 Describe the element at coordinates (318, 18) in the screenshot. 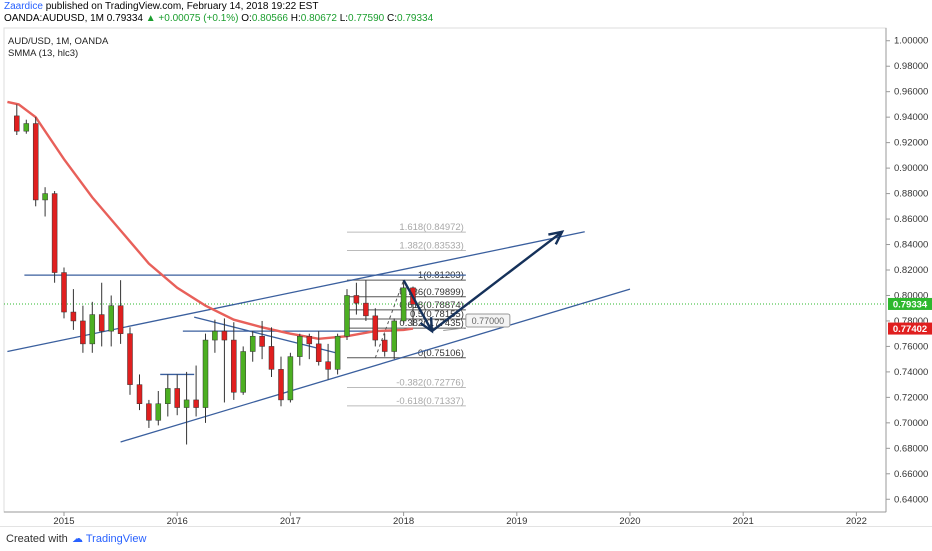

I see `high-value: 0.80672` at that location.